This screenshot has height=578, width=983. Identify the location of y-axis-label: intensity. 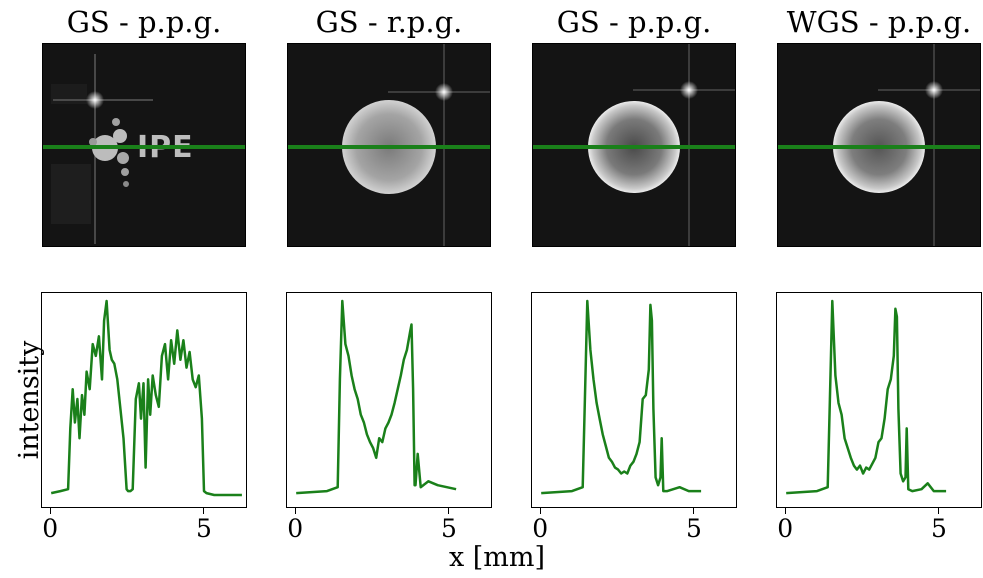
(29, 400).